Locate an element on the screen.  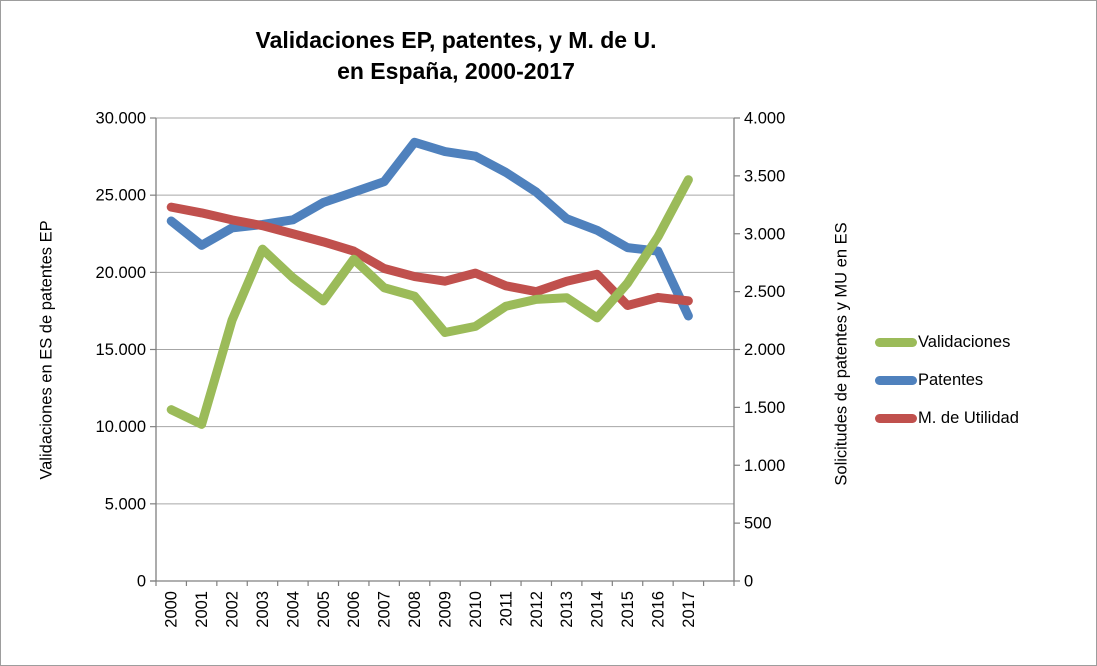
left-axis-tick-label: 30.000 is located at coordinates (121, 119).